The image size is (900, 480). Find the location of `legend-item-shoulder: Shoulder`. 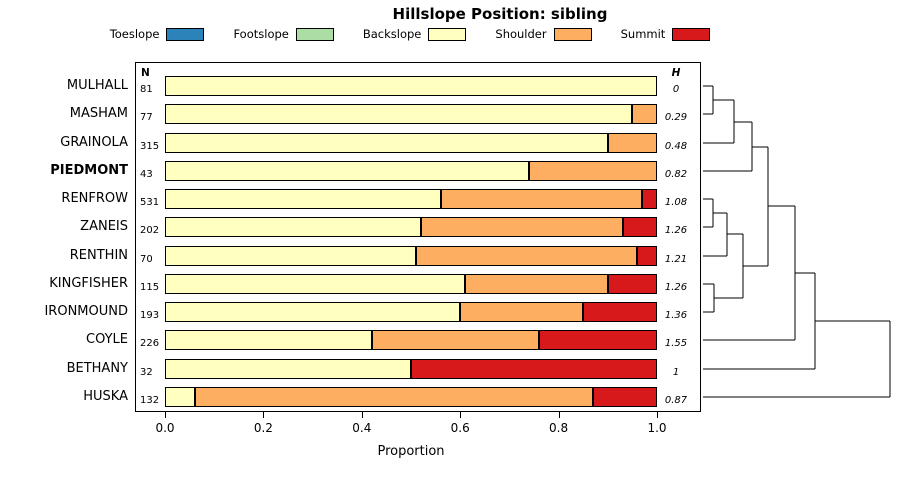

legend-item-shoulder: Shoulder is located at coordinates (543, 34).